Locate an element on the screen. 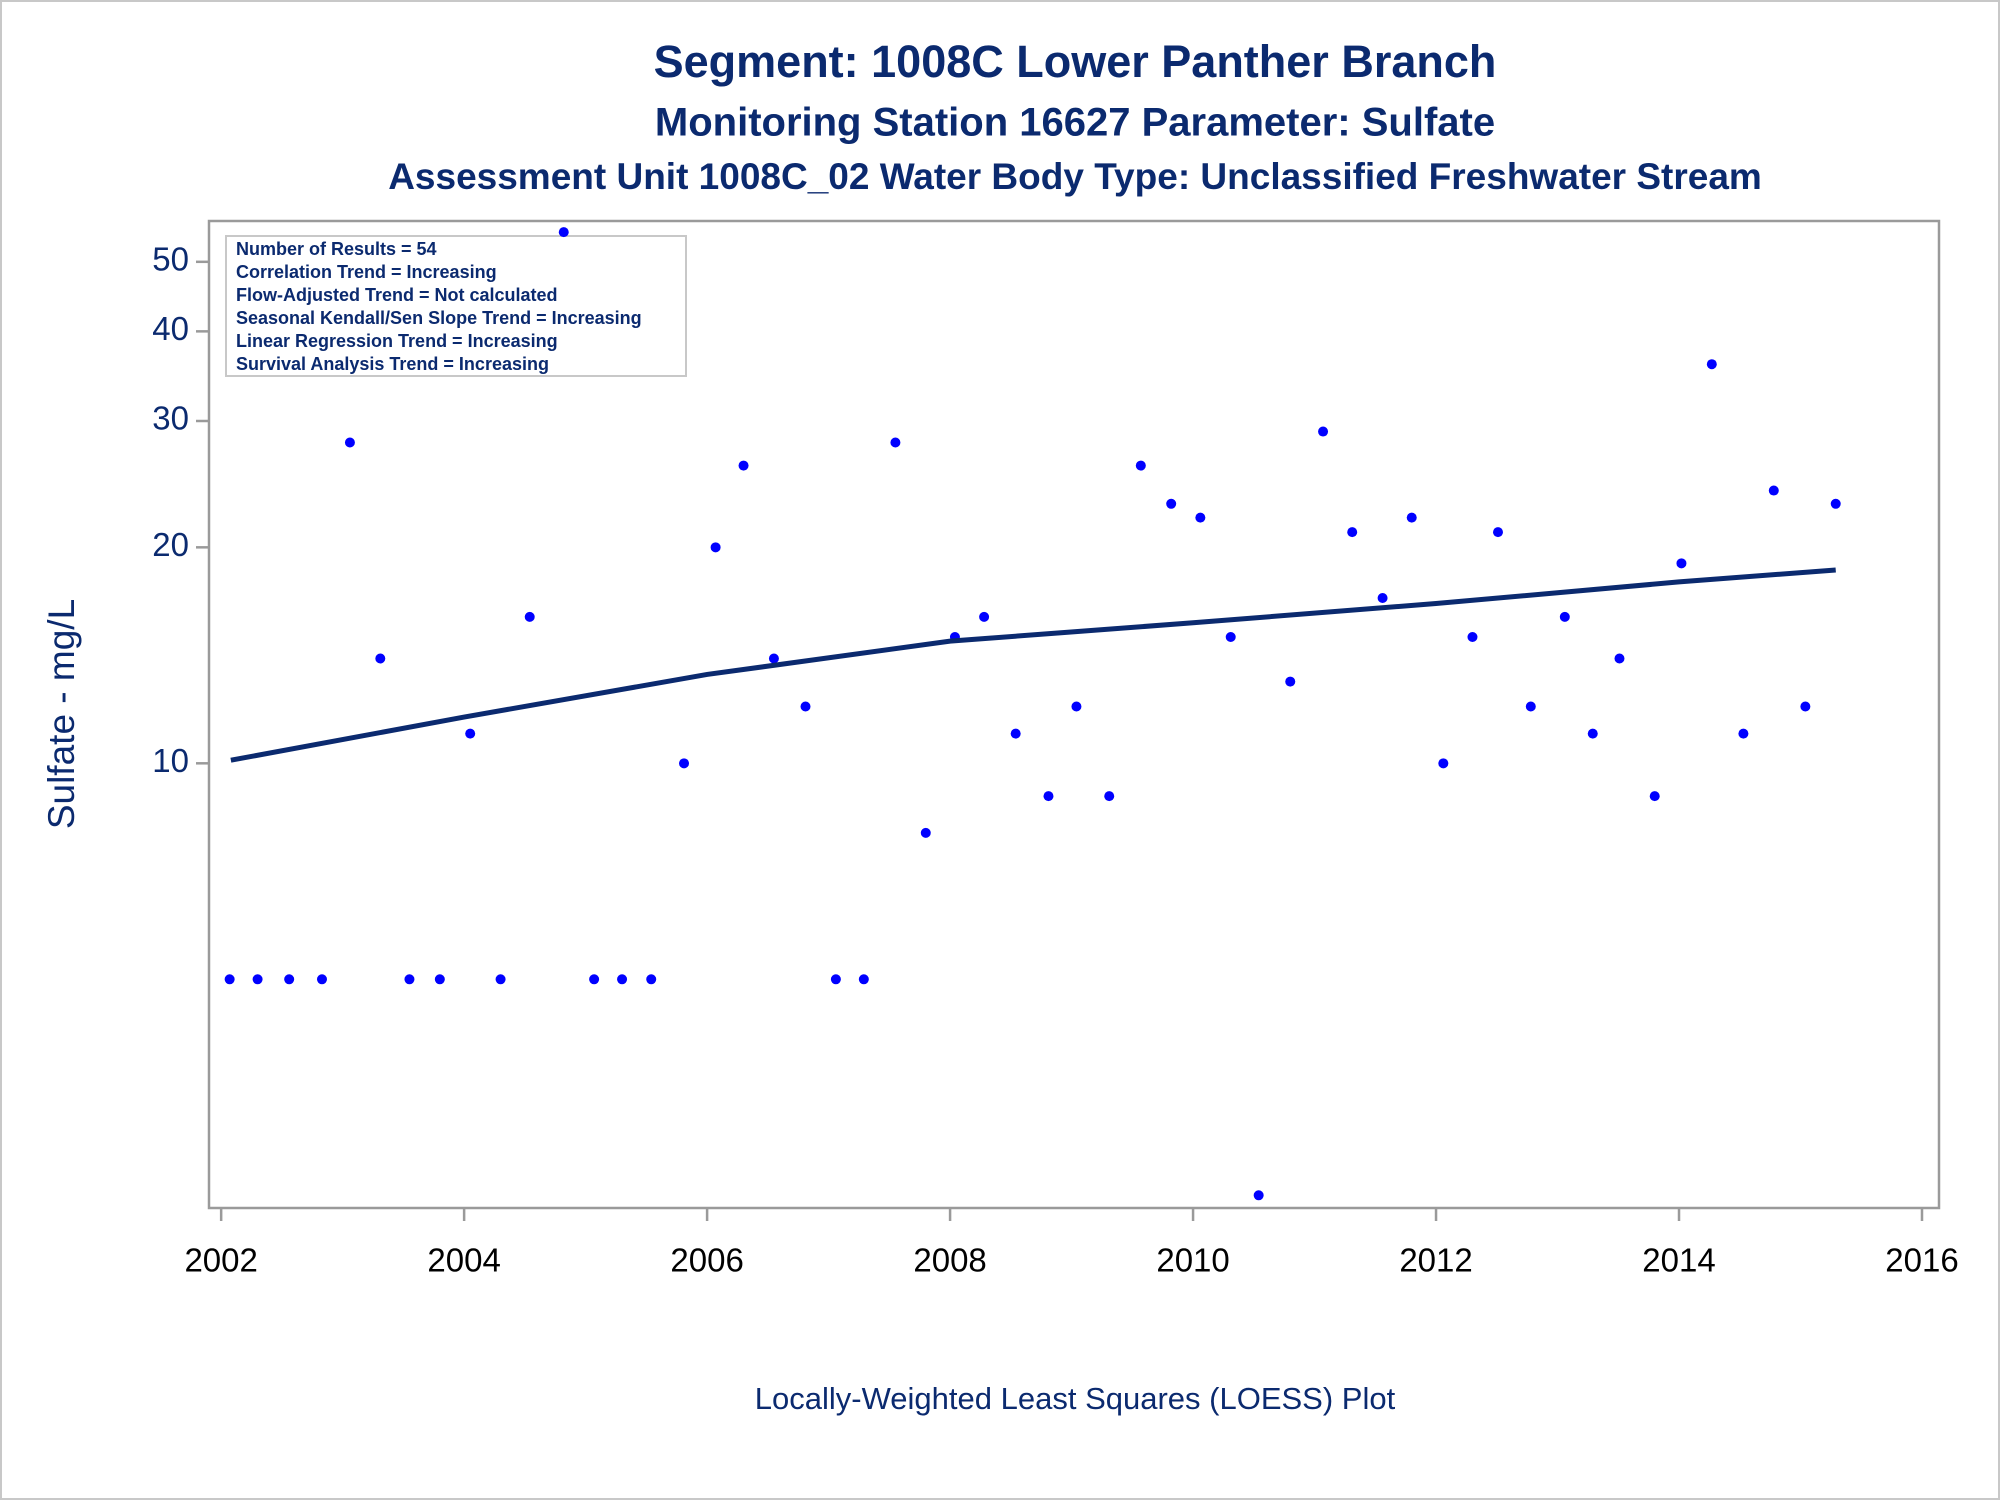 Image resolution: width=2000 pixels, height=1500 pixels. x-tick-label: 2002 is located at coordinates (220, 1260).